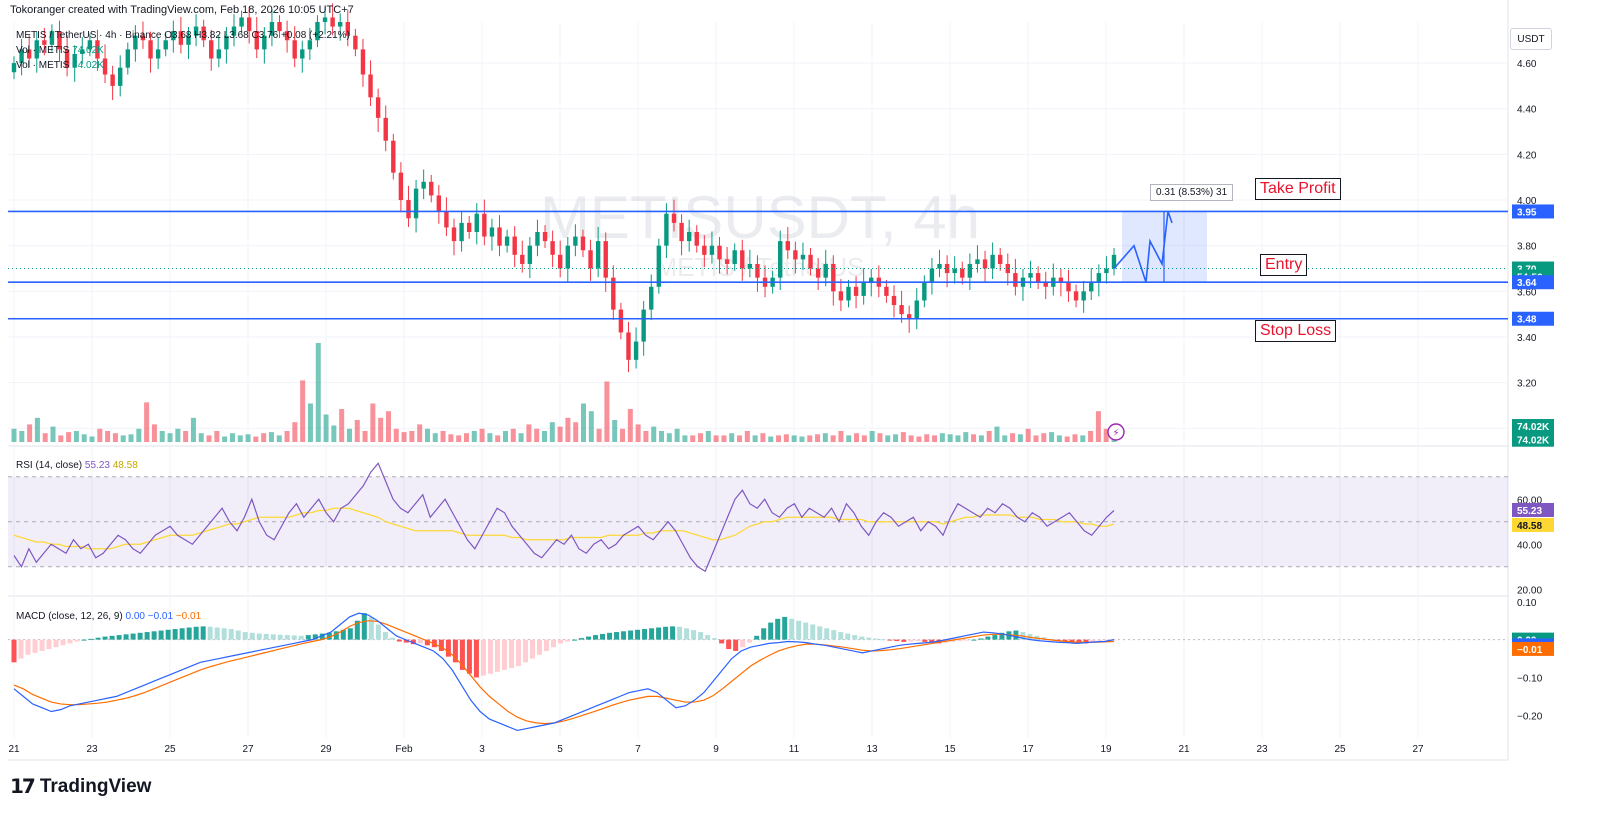  What do you see at coordinates (1530, 678) in the screenshot?
I see `macd-tick-label: −0.10` at bounding box center [1530, 678].